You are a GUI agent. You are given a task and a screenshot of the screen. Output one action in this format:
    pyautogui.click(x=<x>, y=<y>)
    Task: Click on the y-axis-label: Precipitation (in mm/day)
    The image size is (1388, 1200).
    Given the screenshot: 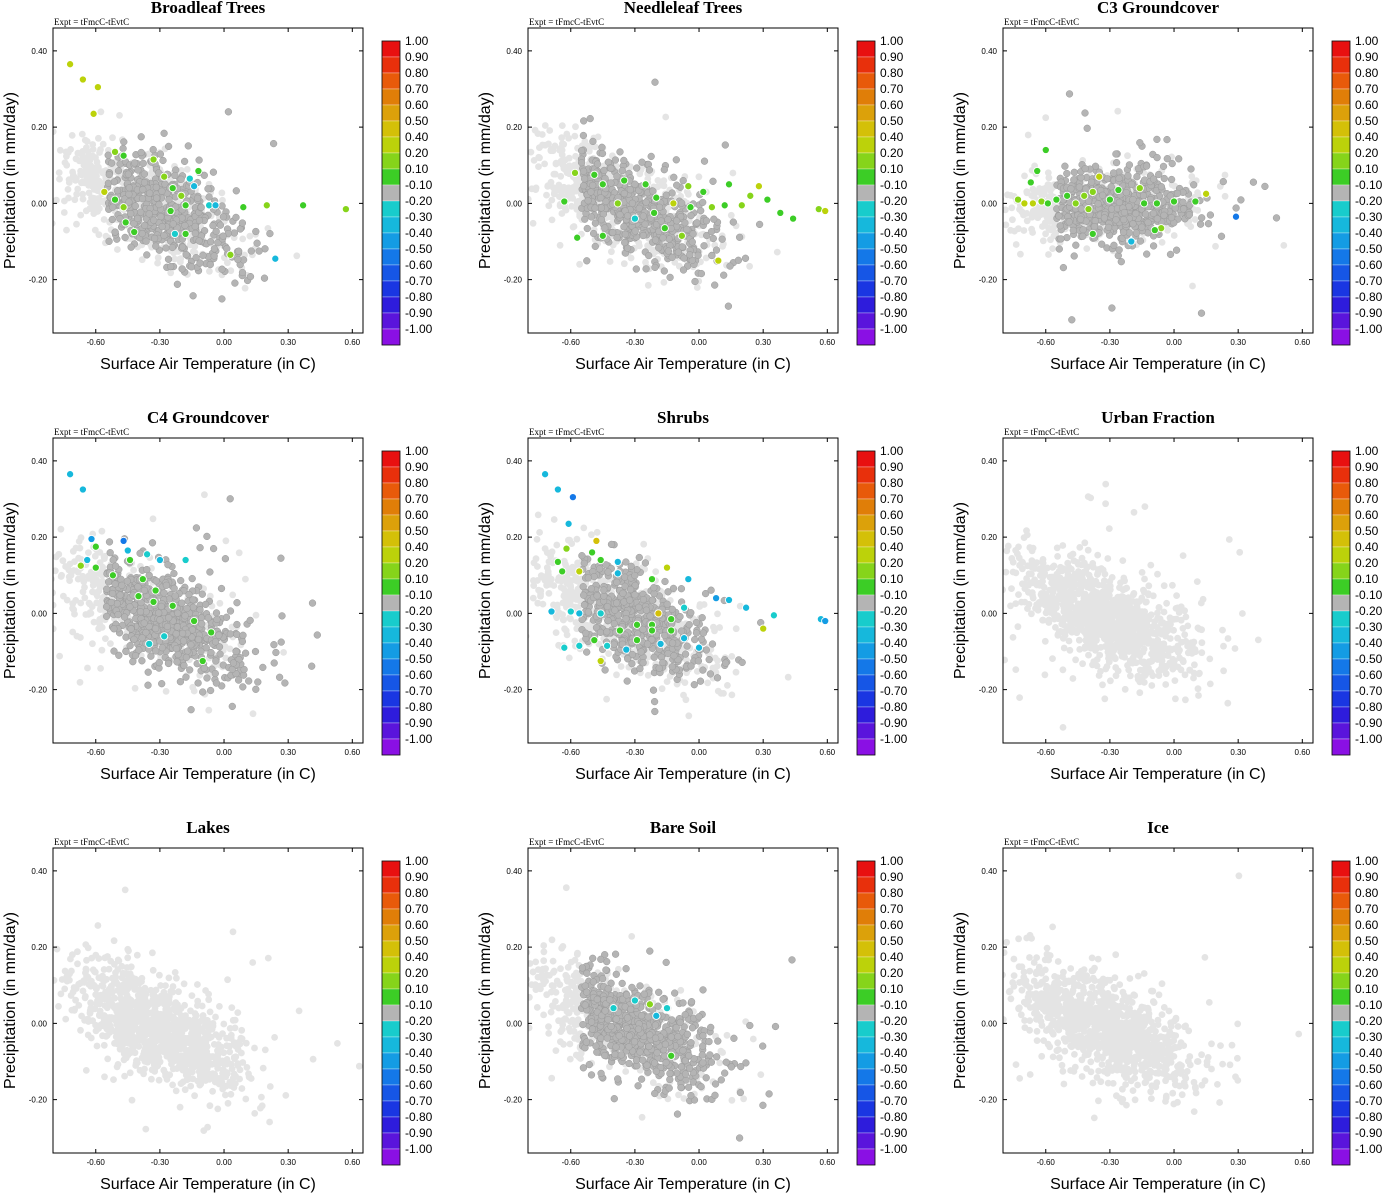 What is the action you would take?
    pyautogui.click(x=10, y=590)
    